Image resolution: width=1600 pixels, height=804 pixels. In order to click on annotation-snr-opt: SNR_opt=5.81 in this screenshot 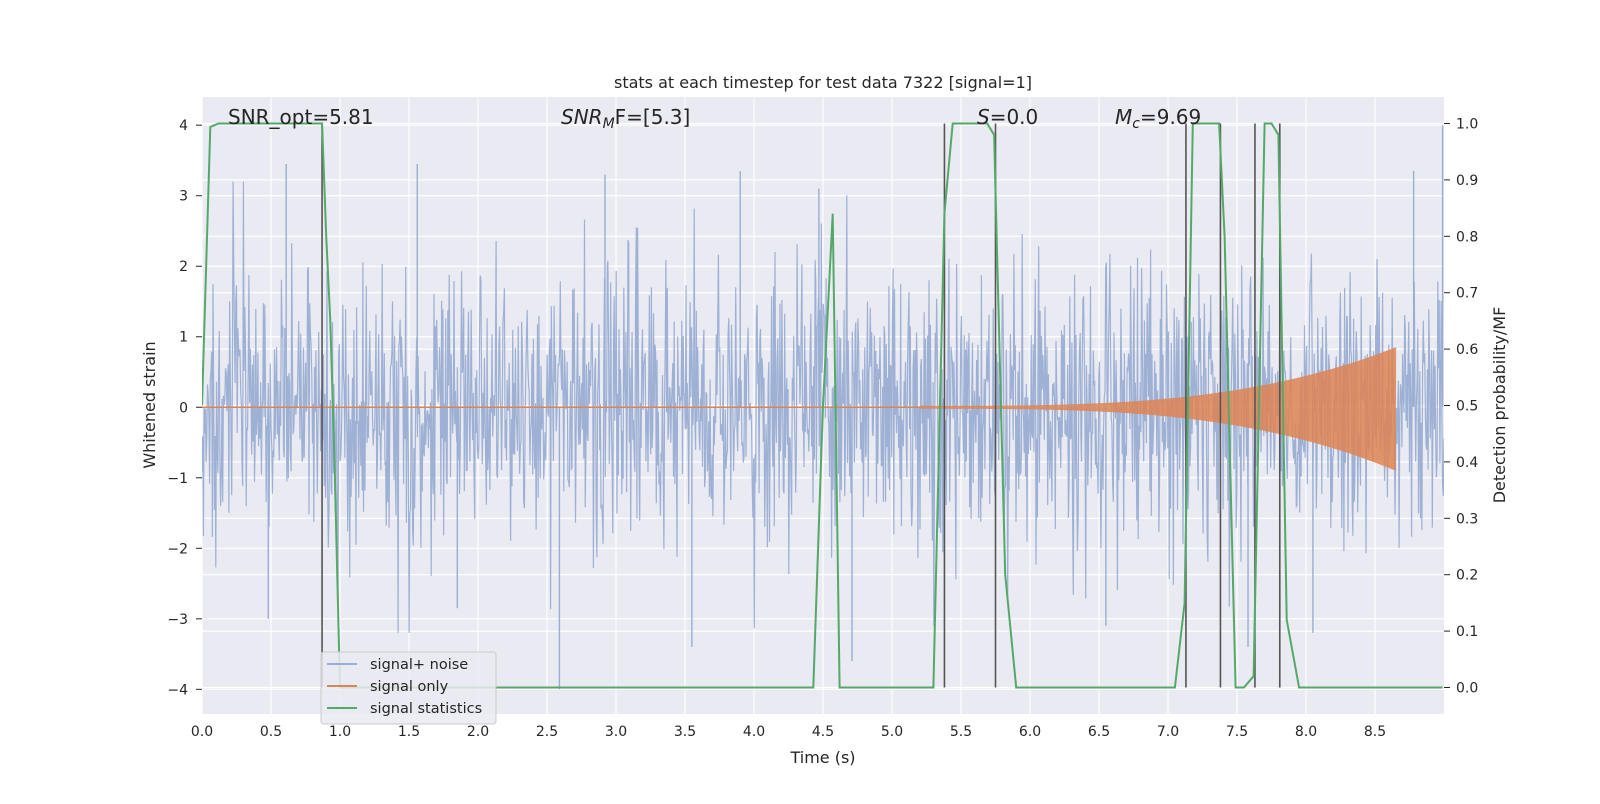, I will do `click(301, 117)`.